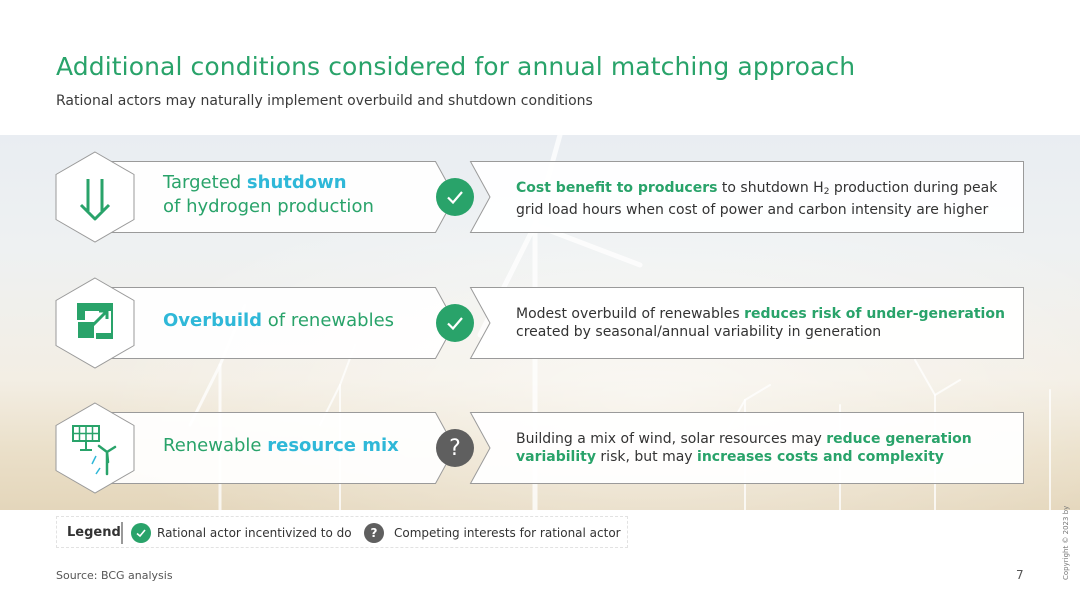  I want to click on page-number: 7, so click(1020, 575).